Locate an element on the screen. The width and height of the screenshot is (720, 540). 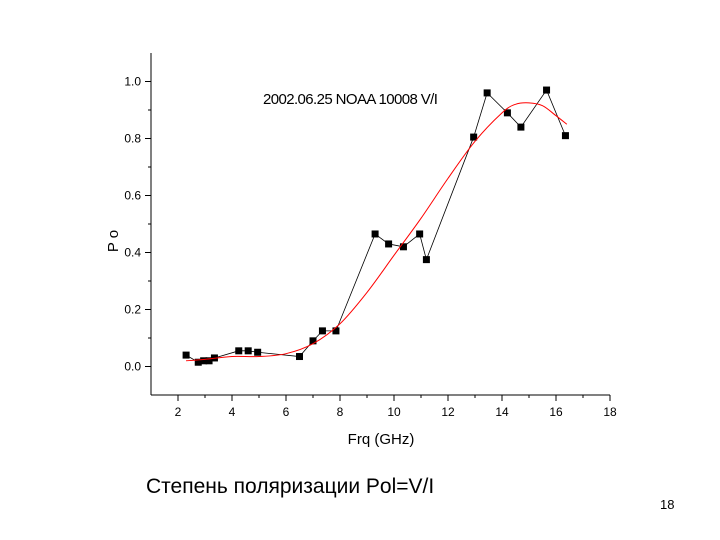
slide-caption: Степень поляризации Pol=V/I is located at coordinates (290, 486).